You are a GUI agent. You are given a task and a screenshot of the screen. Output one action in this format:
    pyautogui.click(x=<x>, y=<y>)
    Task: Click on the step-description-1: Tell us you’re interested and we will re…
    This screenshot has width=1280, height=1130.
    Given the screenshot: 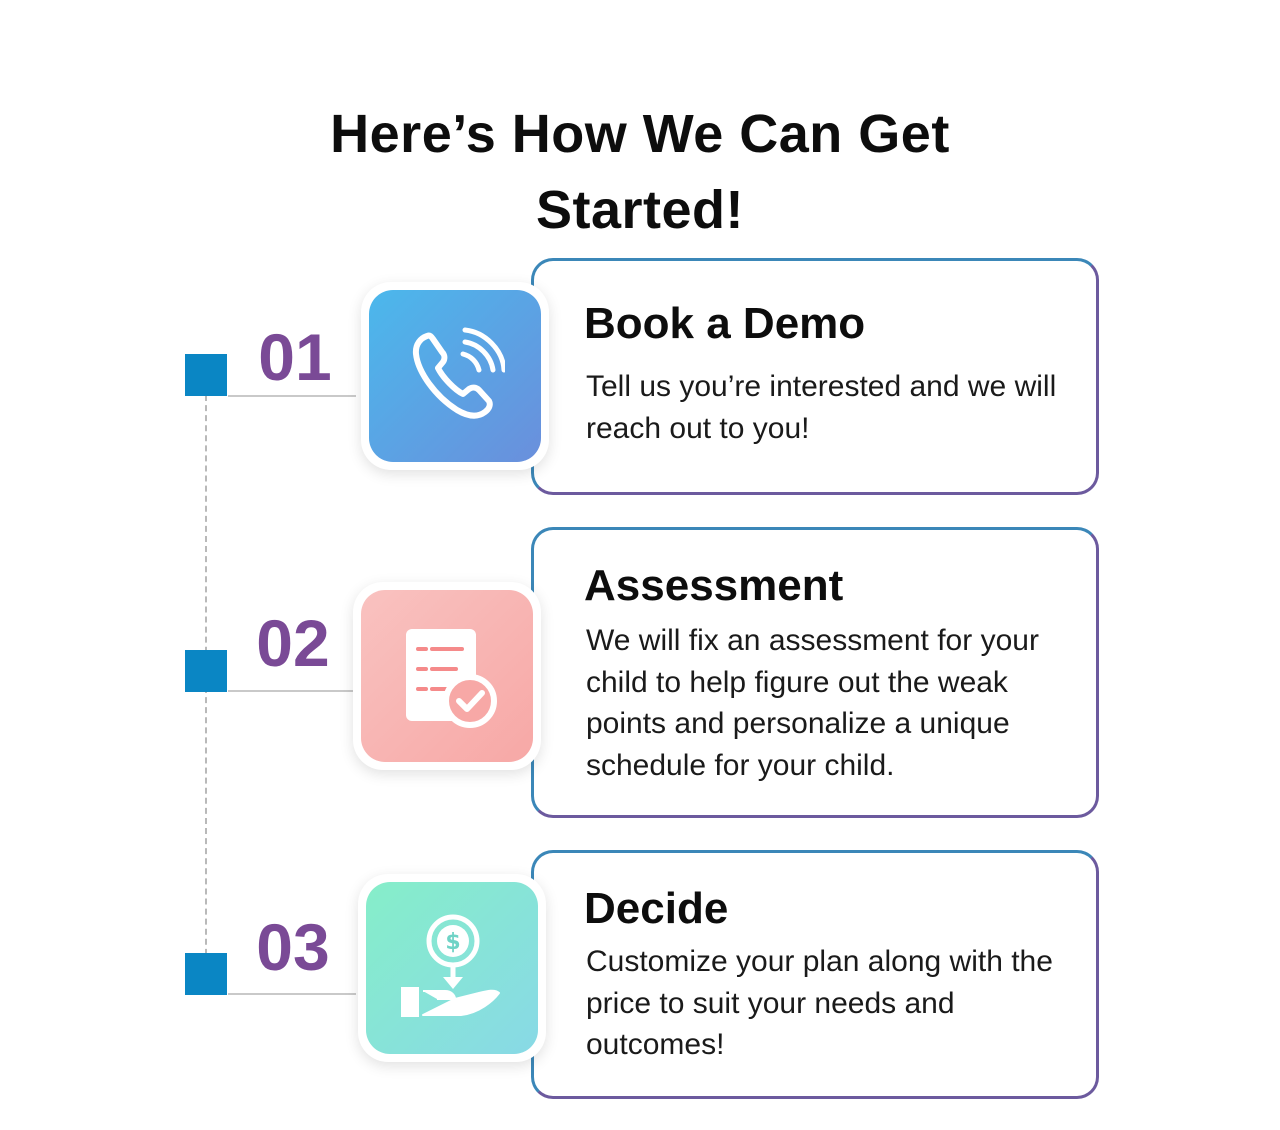 What is the action you would take?
    pyautogui.click(x=821, y=407)
    